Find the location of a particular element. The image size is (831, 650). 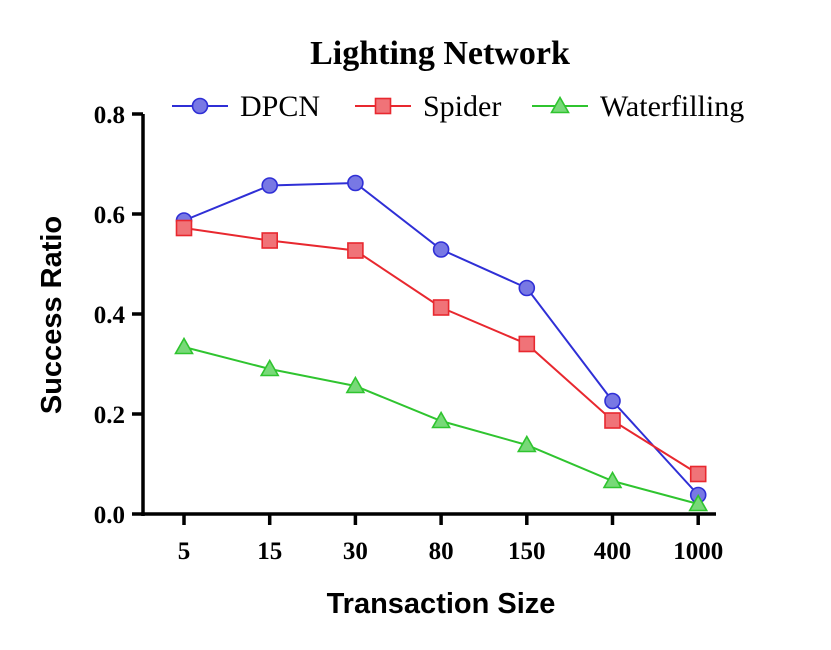

x-tick-label: 15 is located at coordinates (269, 551).